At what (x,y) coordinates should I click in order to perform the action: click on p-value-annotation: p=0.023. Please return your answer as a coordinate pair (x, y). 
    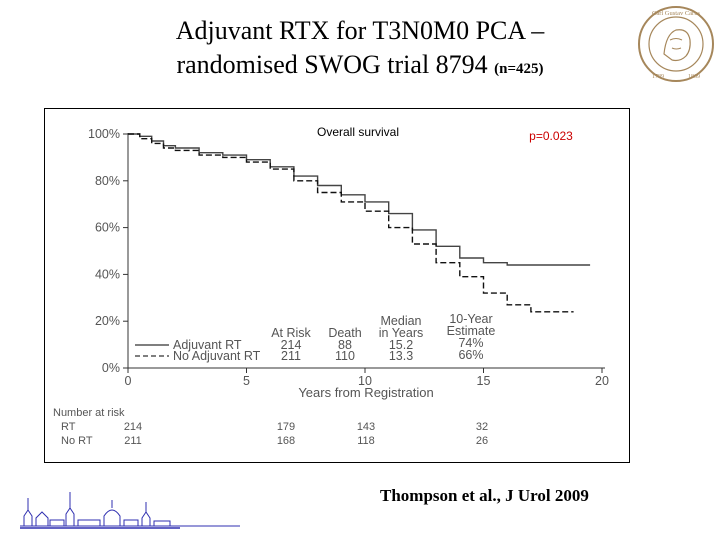
    Looking at the image, I should click on (551, 136).